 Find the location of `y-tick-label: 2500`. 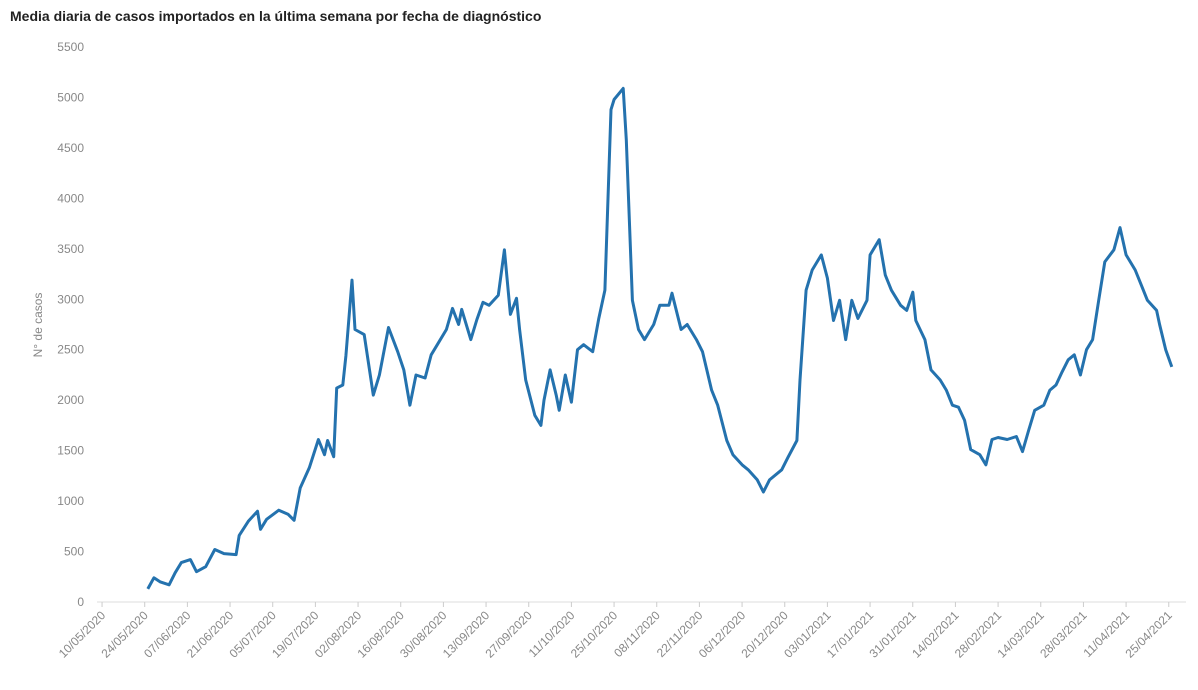

y-tick-label: 2500 is located at coordinates (70, 350).